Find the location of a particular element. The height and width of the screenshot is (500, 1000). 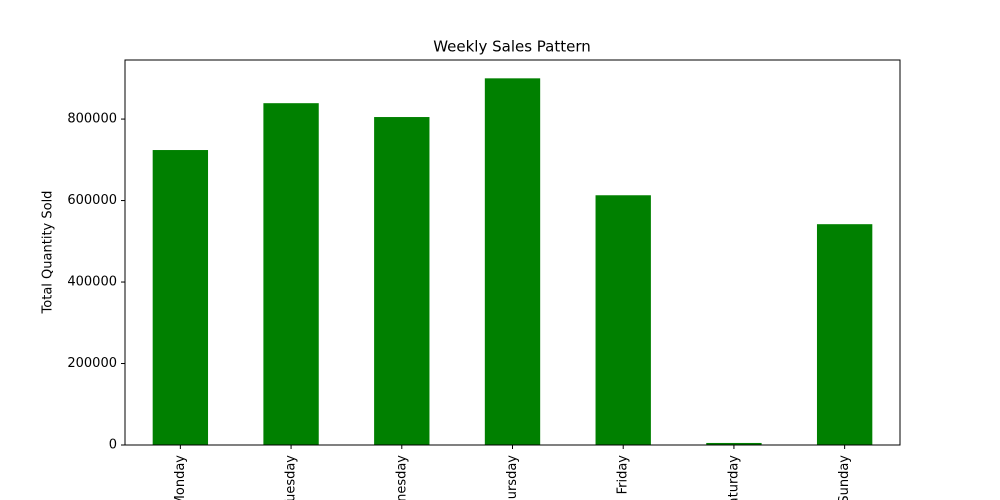

y-tick-label: 800000 is located at coordinates (92, 119).